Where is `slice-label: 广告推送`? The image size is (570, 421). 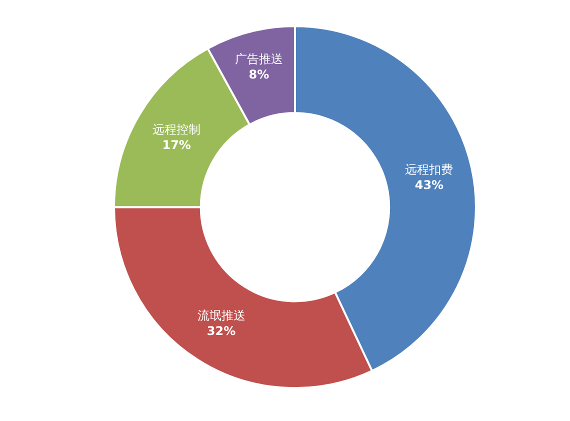 slice-label: 广告推送 is located at coordinates (258, 59).